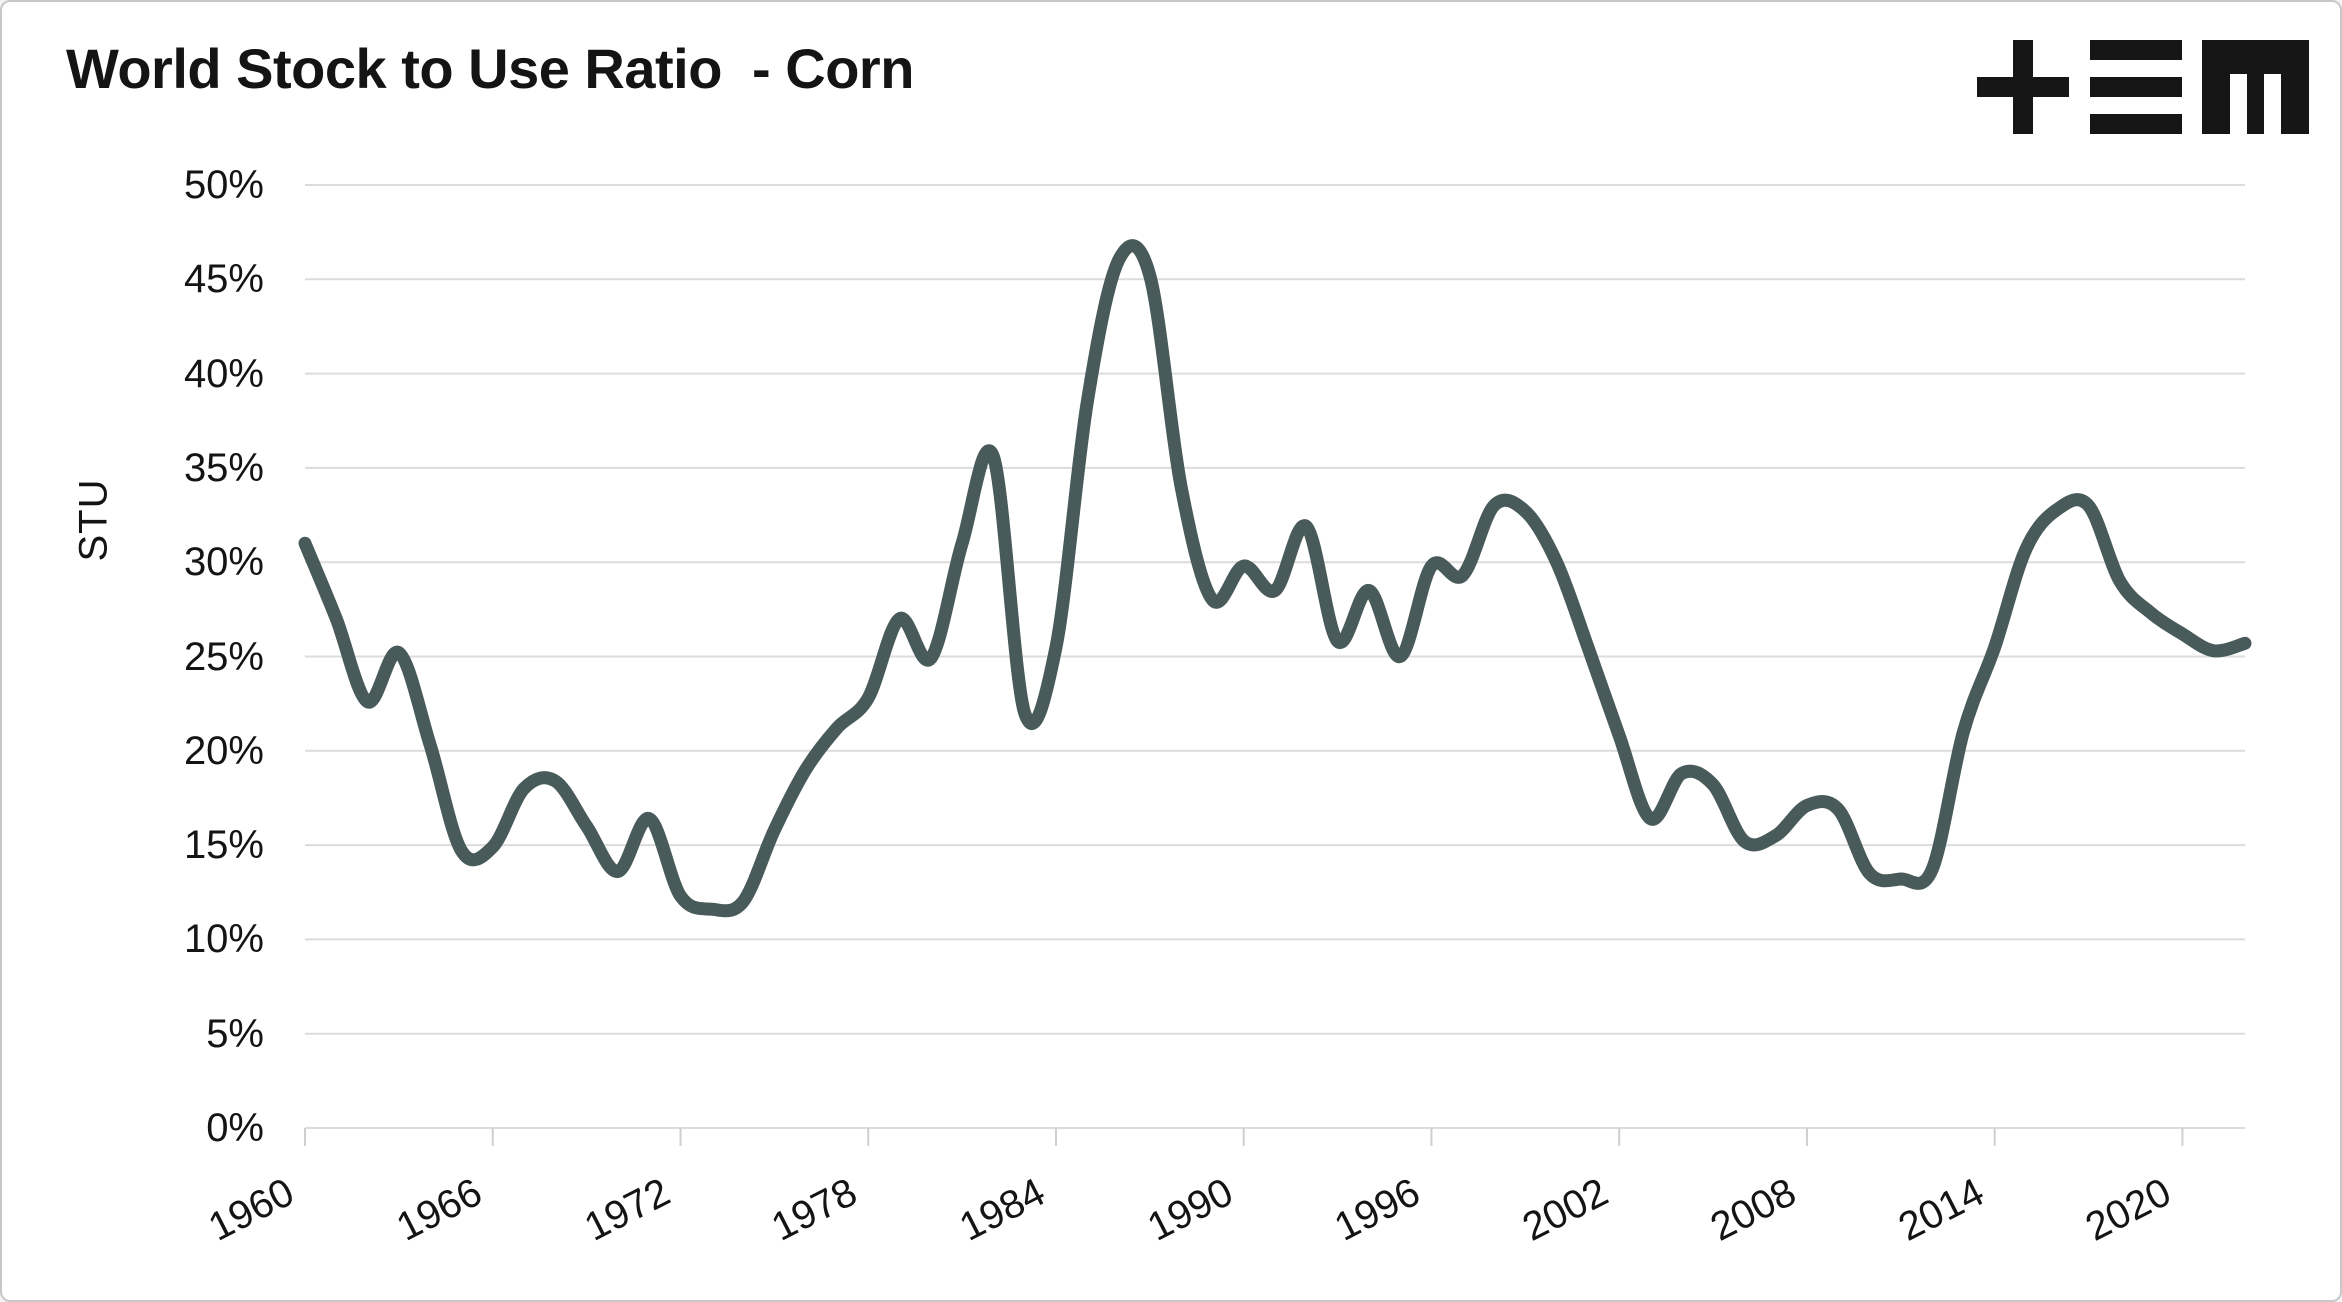 The height and width of the screenshot is (1302, 2342). I want to click on y-tick-label: 30%, so click(223, 562).